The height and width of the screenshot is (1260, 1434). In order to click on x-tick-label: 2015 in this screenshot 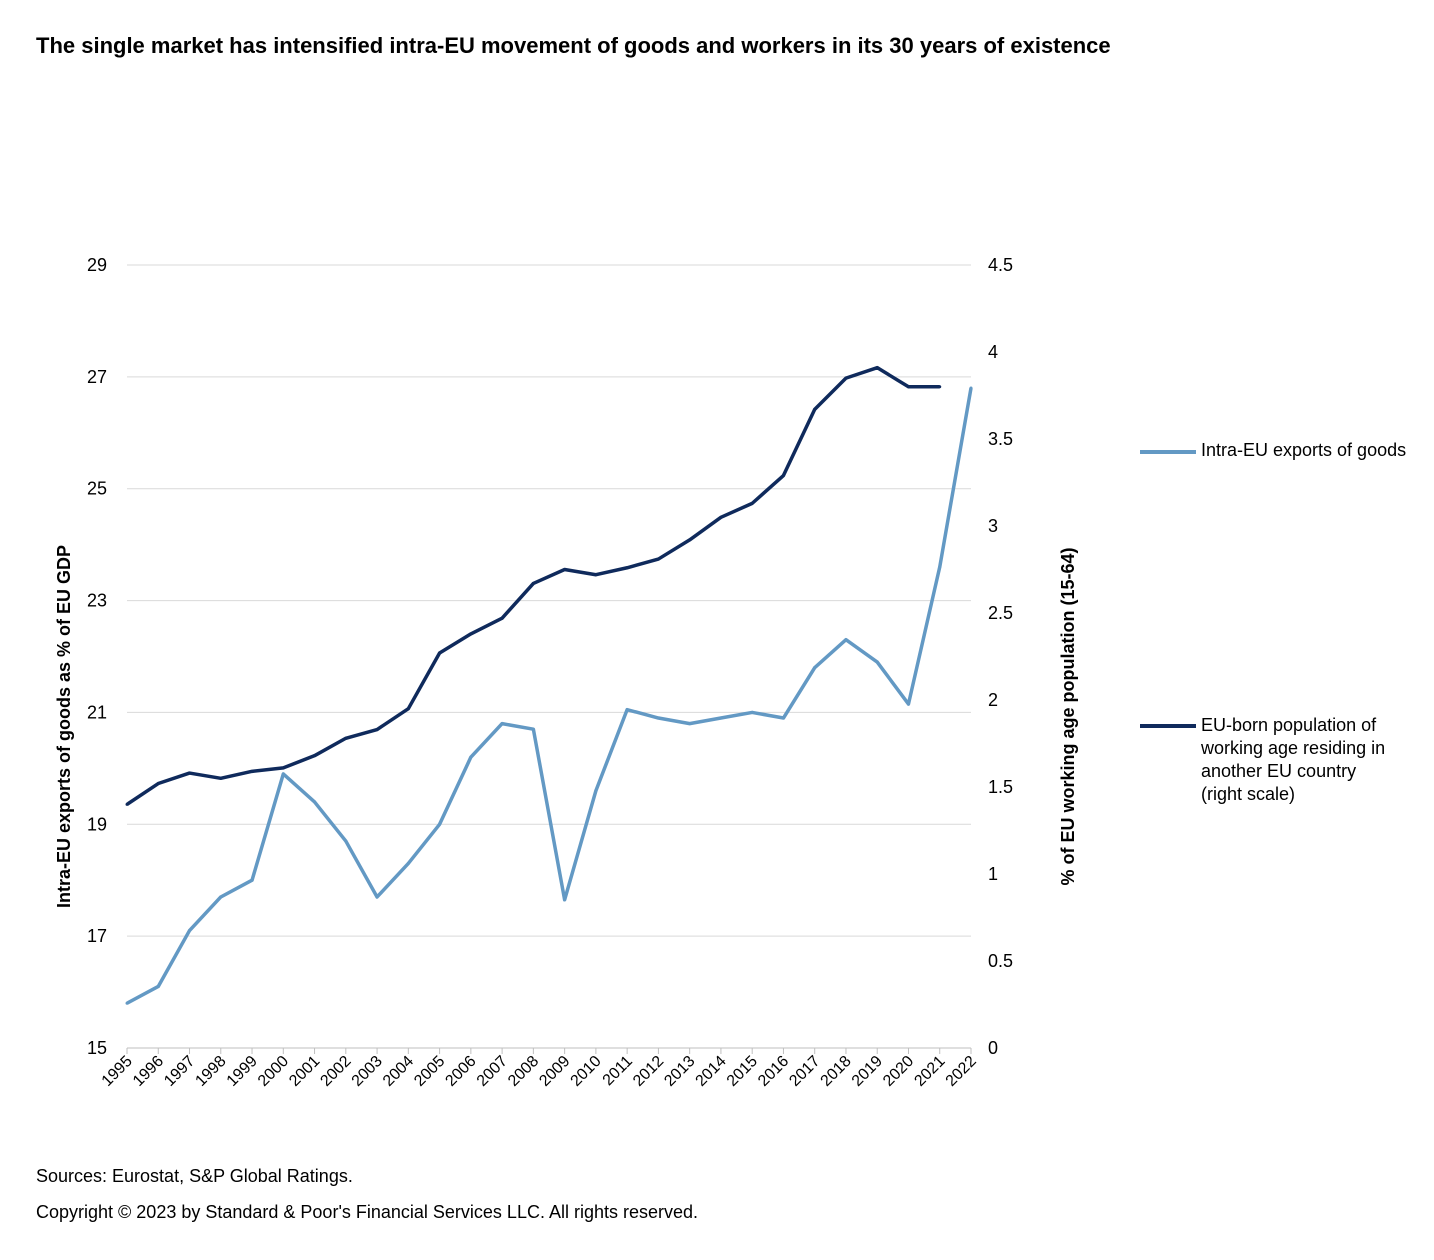, I will do `click(742, 1071)`.